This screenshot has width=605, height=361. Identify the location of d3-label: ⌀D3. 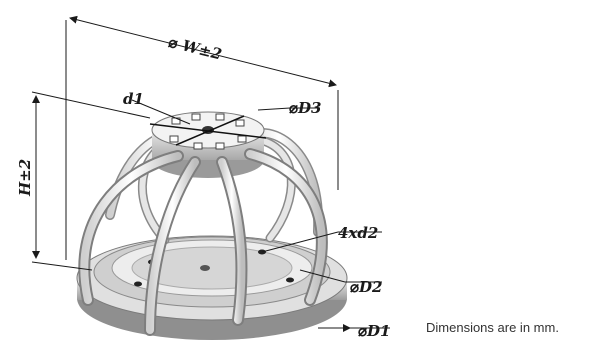
(305, 108).